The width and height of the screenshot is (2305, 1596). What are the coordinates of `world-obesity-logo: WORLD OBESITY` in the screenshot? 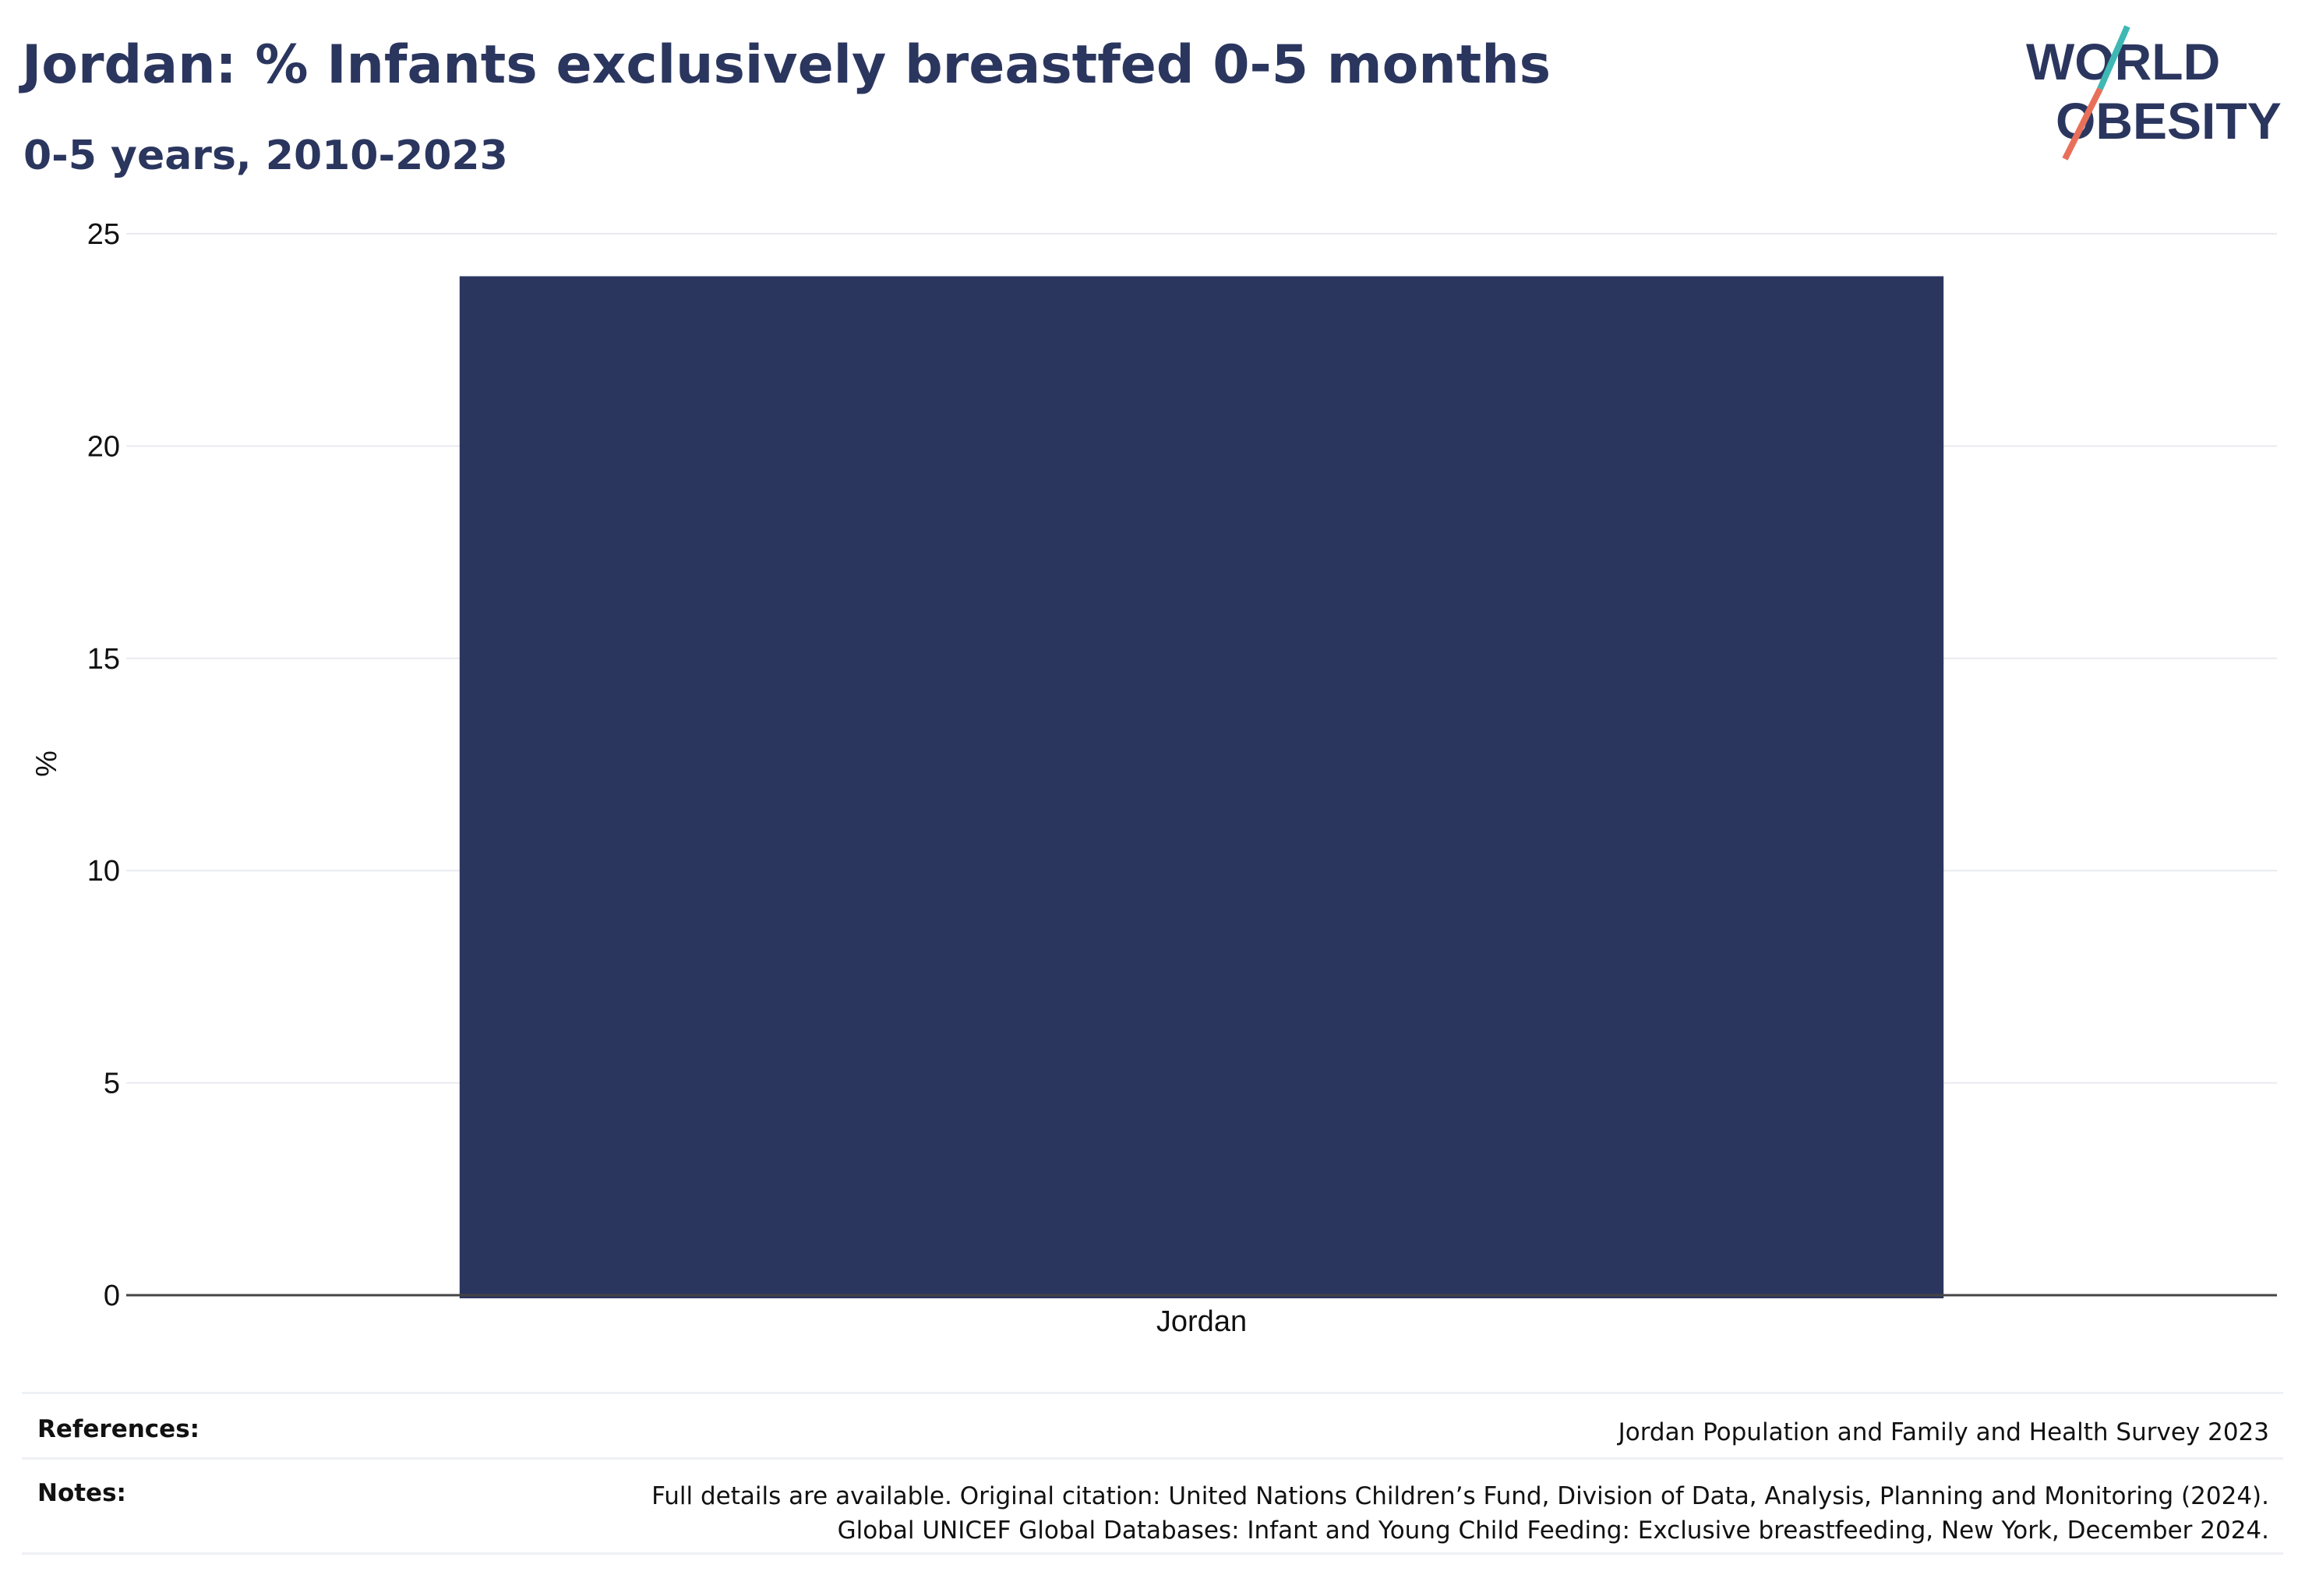 It's located at (2154, 93).